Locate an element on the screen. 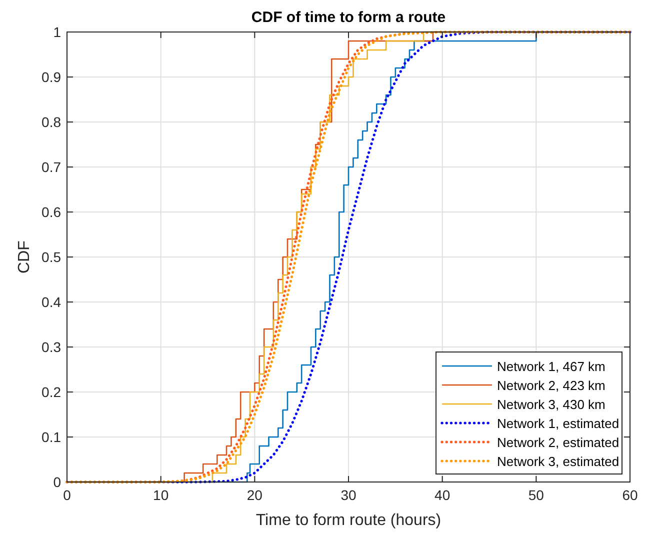 This screenshot has height=543, width=646. y-tick-label: 0.3 is located at coordinates (52, 347).